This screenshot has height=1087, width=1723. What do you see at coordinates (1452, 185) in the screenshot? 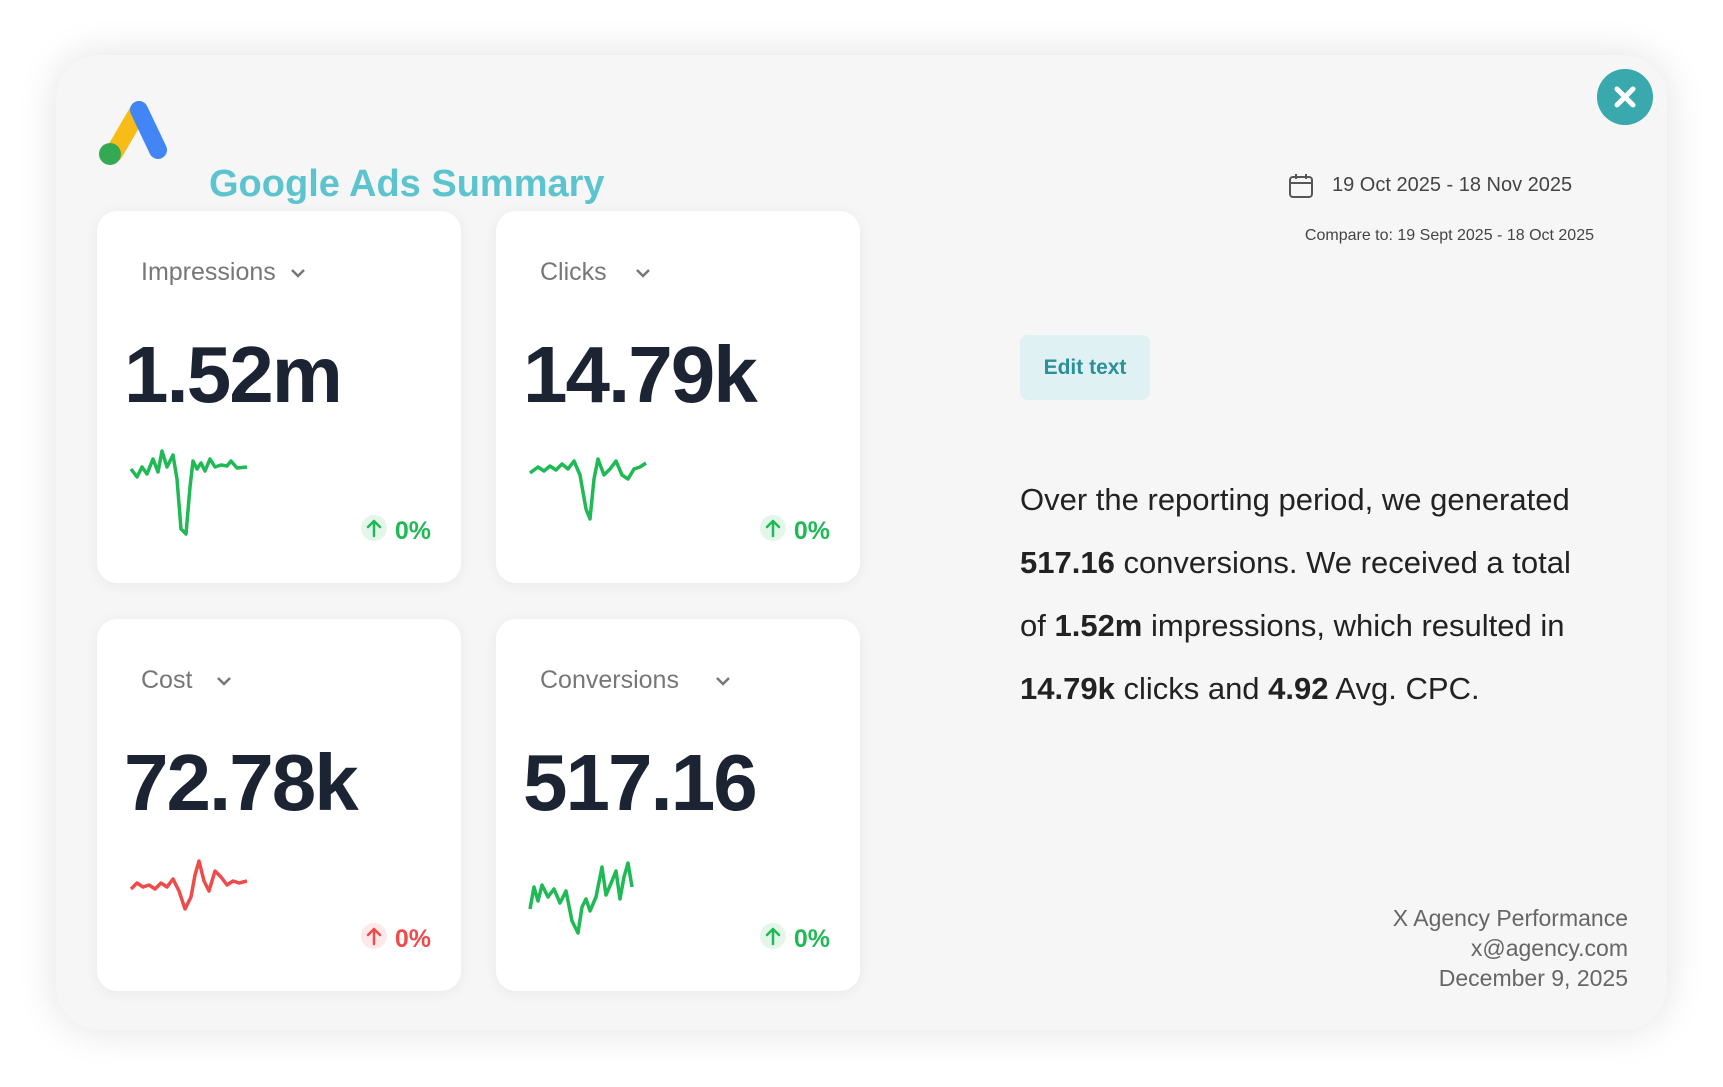
I see `date-range: 19 Oct 2025 - 18 Nov 2025` at bounding box center [1452, 185].